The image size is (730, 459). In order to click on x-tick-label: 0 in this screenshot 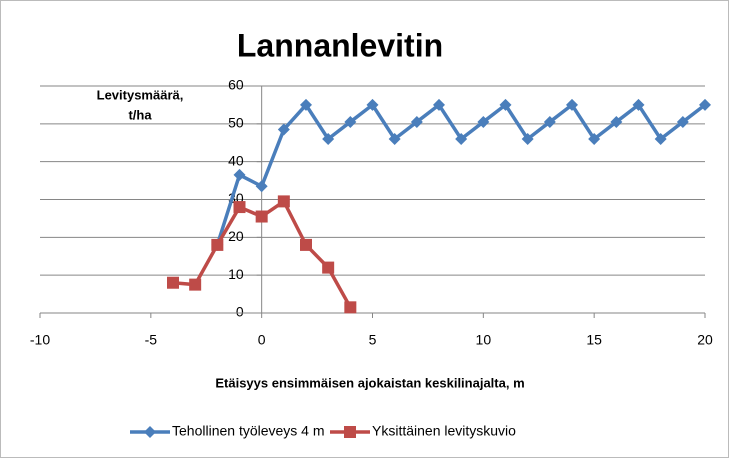, I will do `click(262, 340)`.